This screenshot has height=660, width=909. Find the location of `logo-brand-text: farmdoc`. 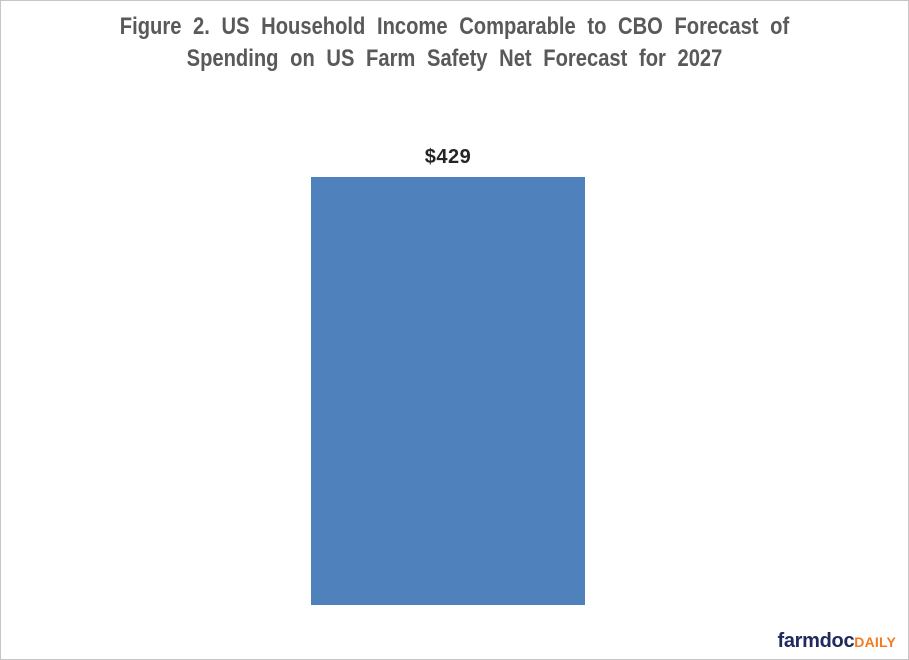

logo-brand-text: farmdoc is located at coordinates (816, 641).